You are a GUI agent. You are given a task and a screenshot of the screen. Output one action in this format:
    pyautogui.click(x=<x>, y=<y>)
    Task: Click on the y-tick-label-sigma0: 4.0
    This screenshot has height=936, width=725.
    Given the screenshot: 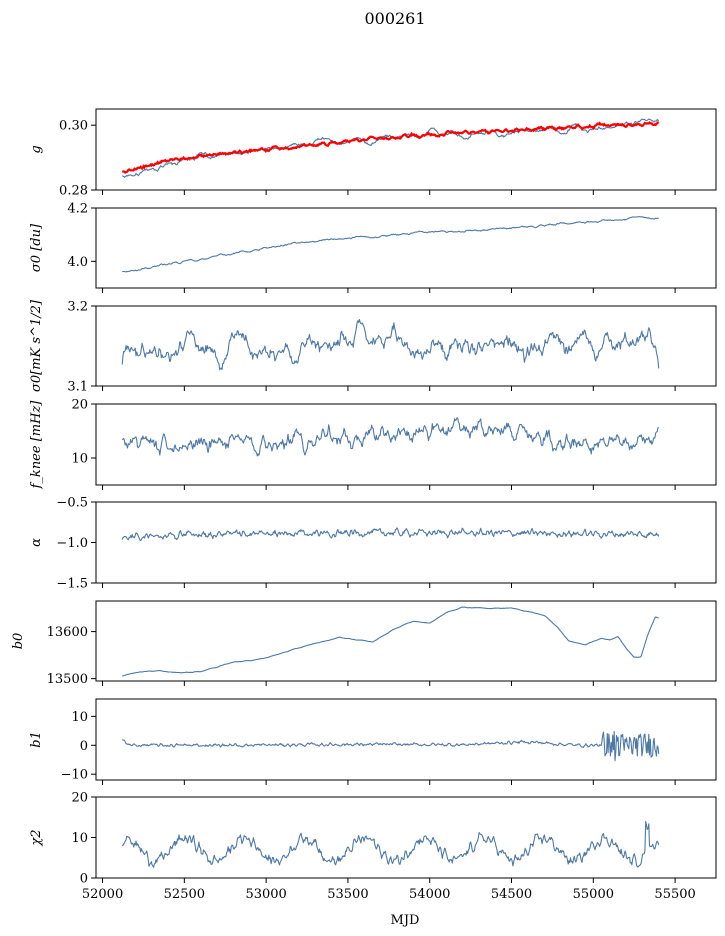 What is the action you would take?
    pyautogui.click(x=77, y=262)
    